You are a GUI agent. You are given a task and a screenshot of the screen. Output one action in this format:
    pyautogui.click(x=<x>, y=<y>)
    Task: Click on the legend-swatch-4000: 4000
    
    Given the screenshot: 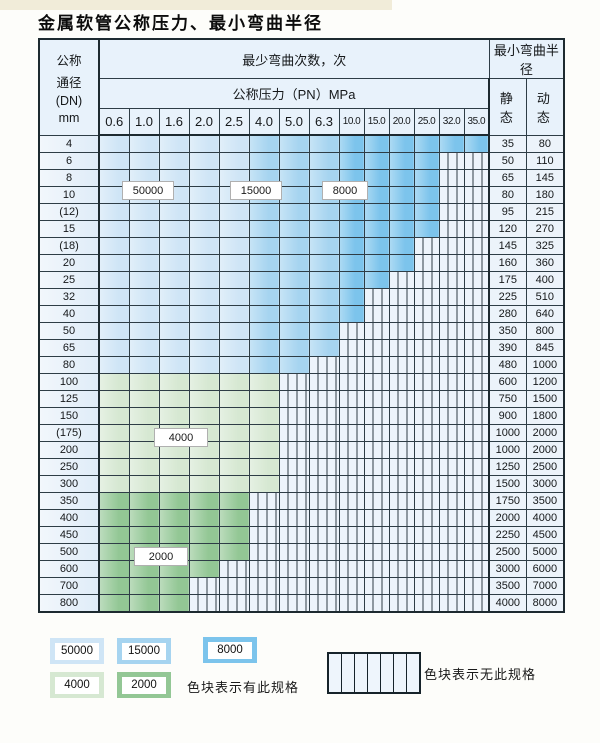 What is the action you would take?
    pyautogui.click(x=77, y=685)
    